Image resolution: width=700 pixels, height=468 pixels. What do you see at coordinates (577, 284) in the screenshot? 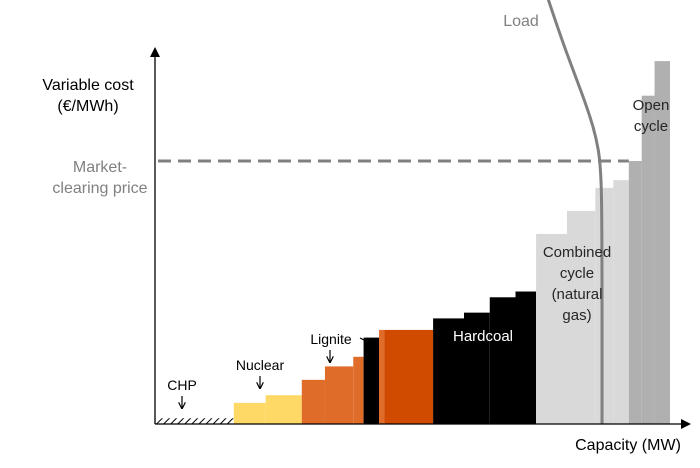
I see `label-combined-cycle: Combined cycle (natural gas)` at bounding box center [577, 284].